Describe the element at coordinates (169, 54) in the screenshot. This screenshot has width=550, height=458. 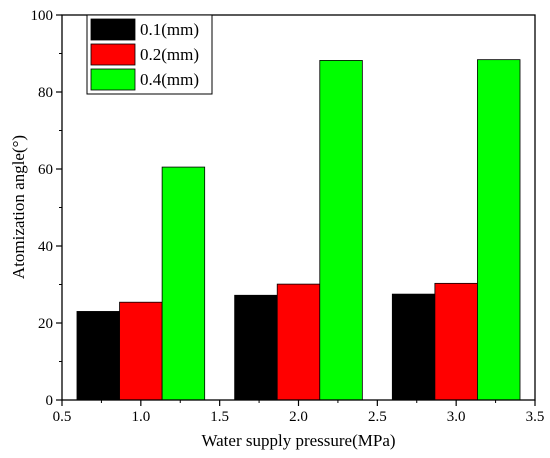
I see `legend-label: 0.2(mm)` at that location.